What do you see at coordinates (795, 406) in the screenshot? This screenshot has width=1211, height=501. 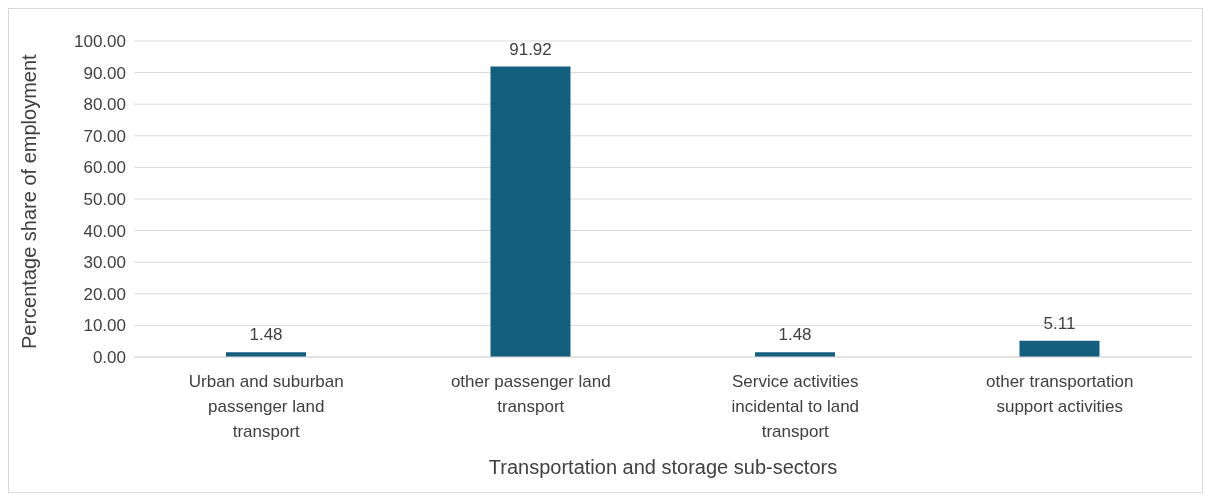 I see `x-tick-label: Service activities incidental to land transport` at bounding box center [795, 406].